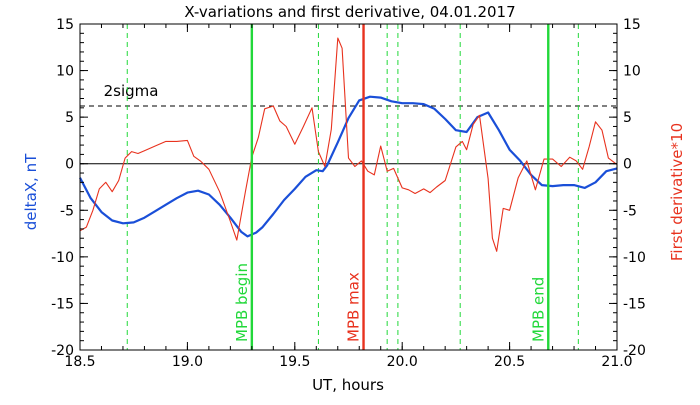  I want to click on y-left-tick-label: 5, so click(69, 118).